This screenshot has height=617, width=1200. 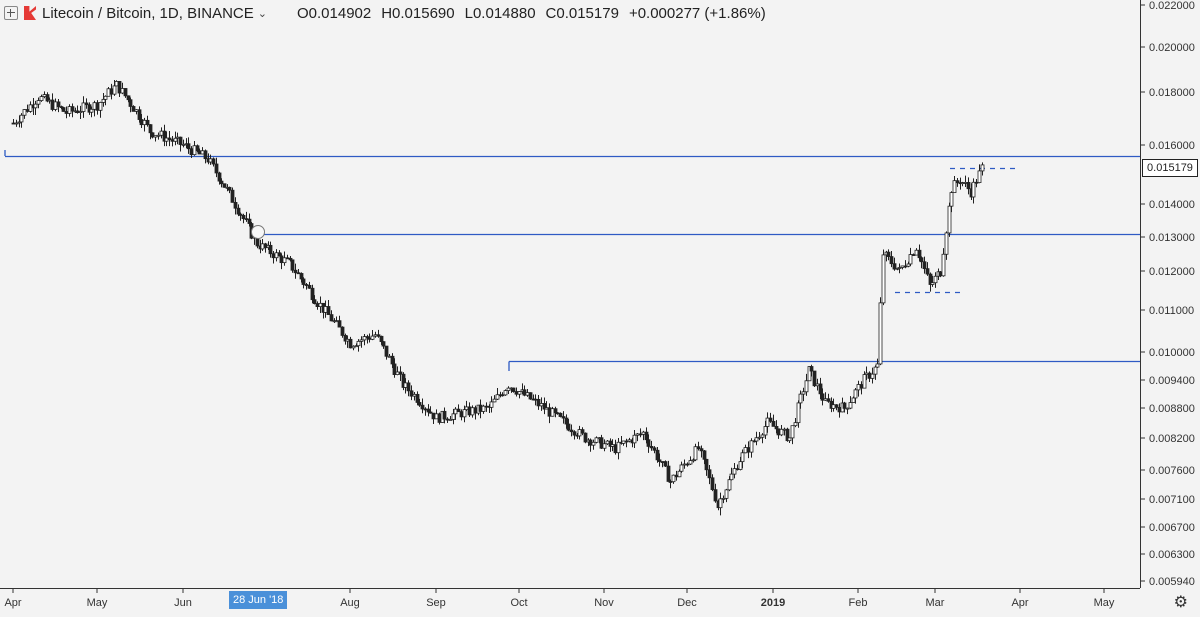 What do you see at coordinates (1180, 602) in the screenshot?
I see `gear-icon: ⚙` at bounding box center [1180, 602].